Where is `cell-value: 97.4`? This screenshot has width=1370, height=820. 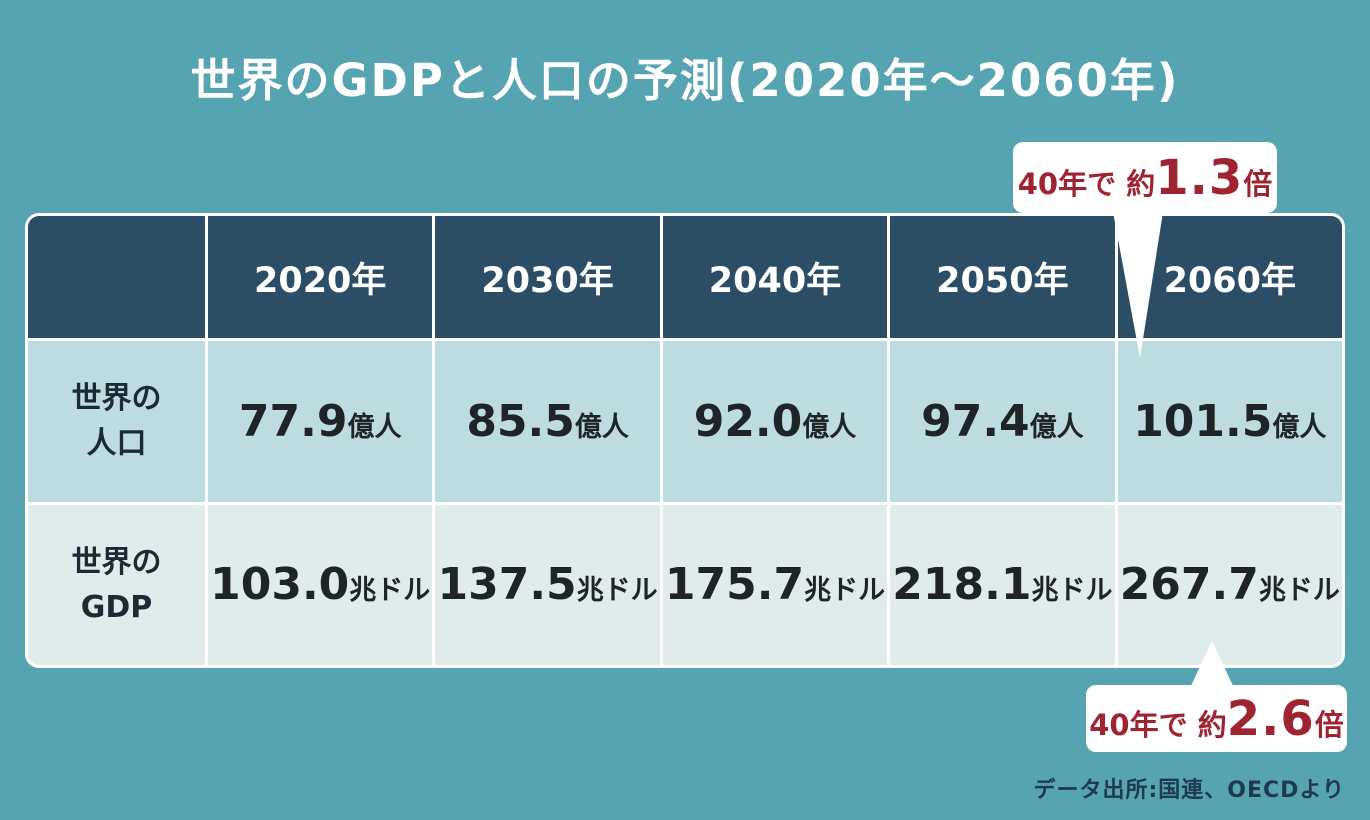
cell-value: 97.4 is located at coordinates (975, 421).